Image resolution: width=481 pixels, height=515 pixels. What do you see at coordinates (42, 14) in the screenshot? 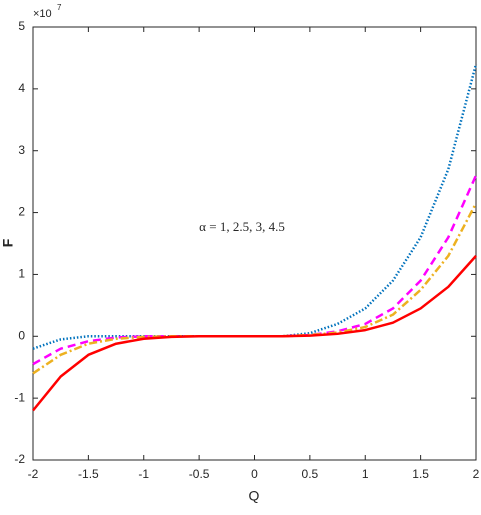
I see `y-exponent-base: ×10` at bounding box center [42, 14].